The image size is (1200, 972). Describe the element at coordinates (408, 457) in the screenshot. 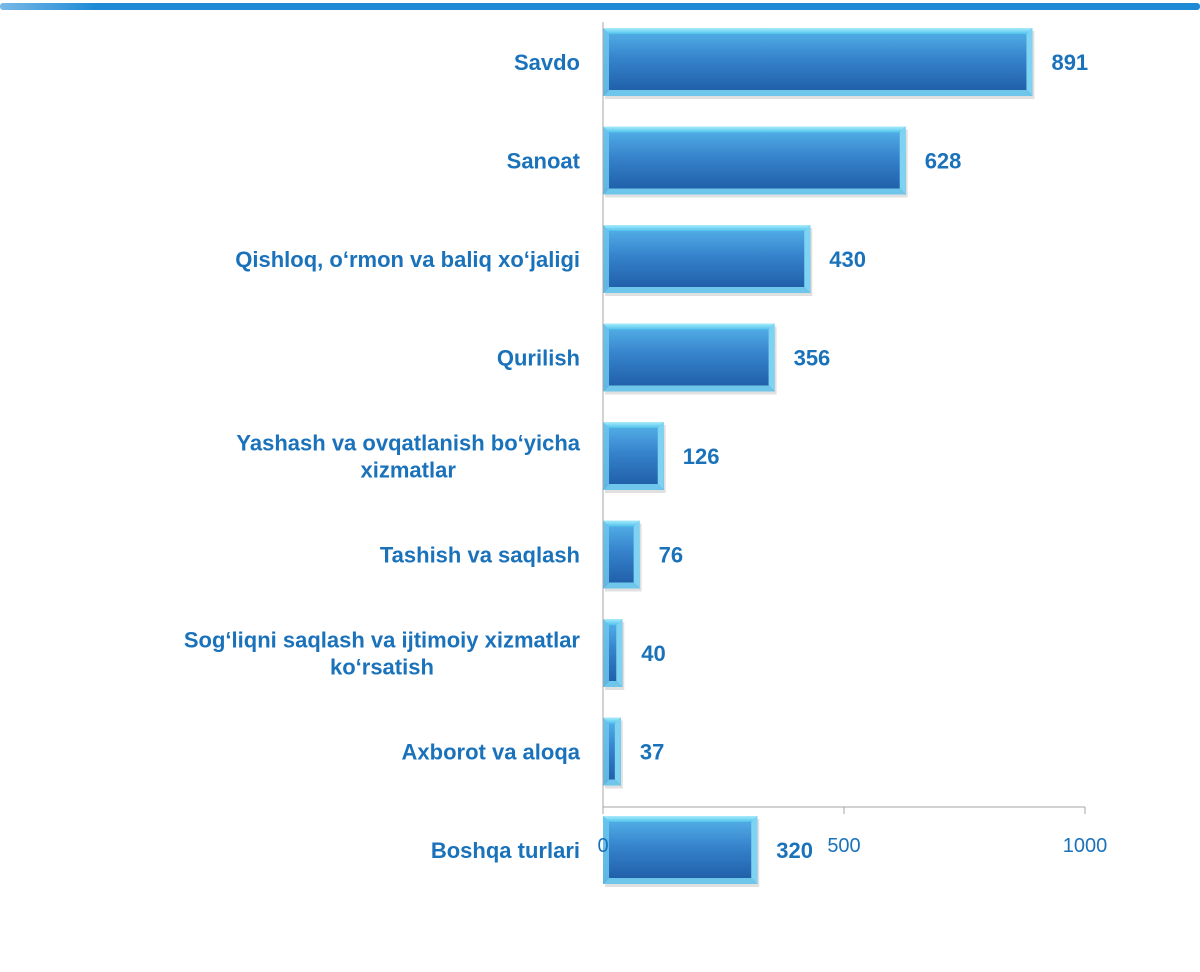

I see `category-label-4: Yashash va ovqatlanish bo‘yicha xizmatlar` at that location.